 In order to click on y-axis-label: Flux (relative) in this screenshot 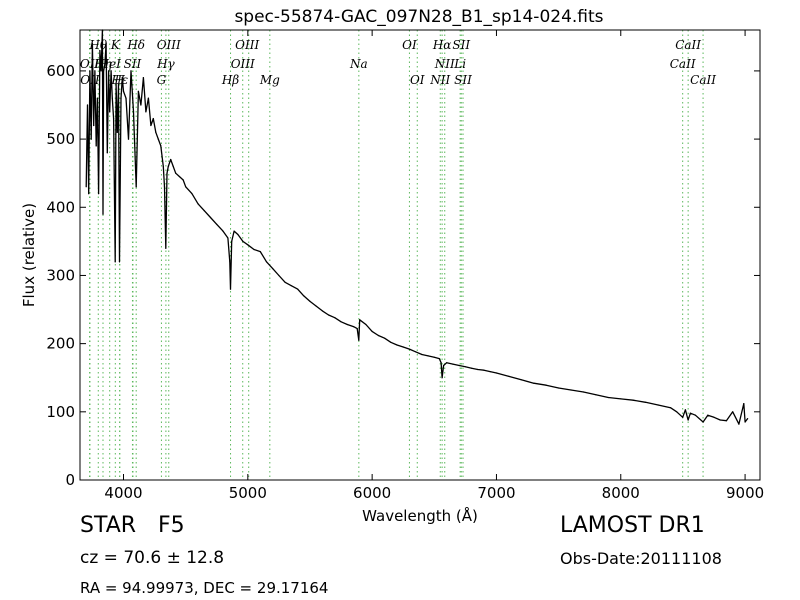, I will do `click(29, 255)`.